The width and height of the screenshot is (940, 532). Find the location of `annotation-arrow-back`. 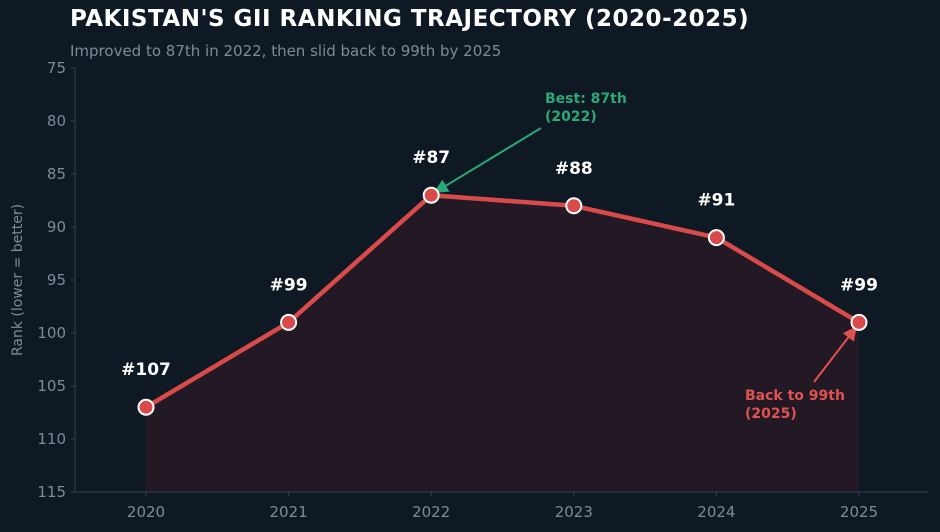

annotation-arrow-back is located at coordinates (835, 354).